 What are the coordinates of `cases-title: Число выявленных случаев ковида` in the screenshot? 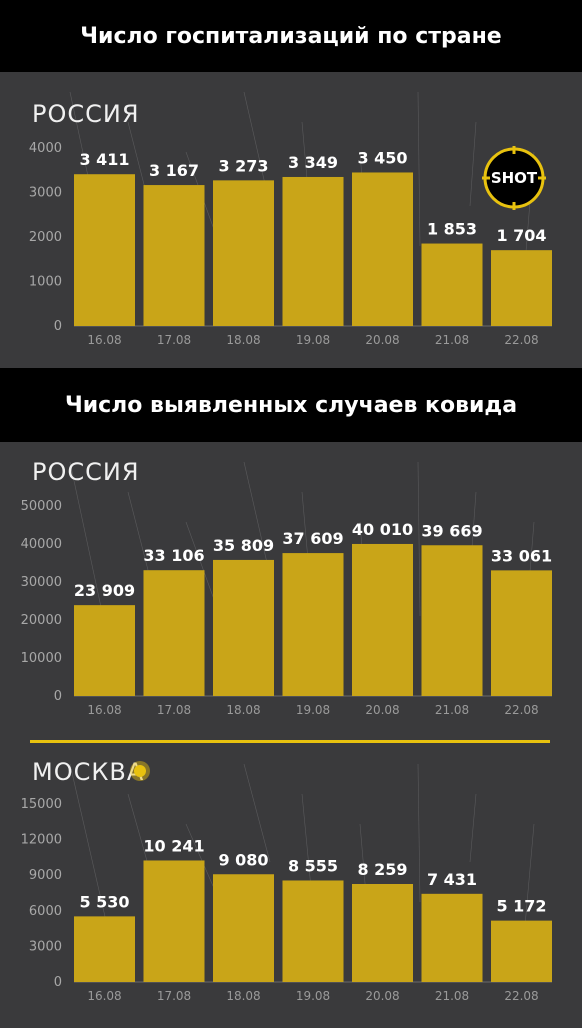 It's located at (291, 405).